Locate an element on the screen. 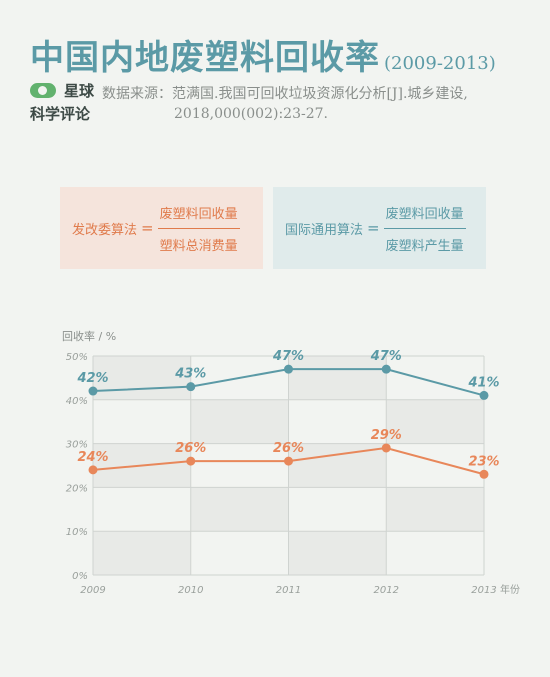 The height and width of the screenshot is (677, 550). x-tick-label: 2012 is located at coordinates (386, 590).